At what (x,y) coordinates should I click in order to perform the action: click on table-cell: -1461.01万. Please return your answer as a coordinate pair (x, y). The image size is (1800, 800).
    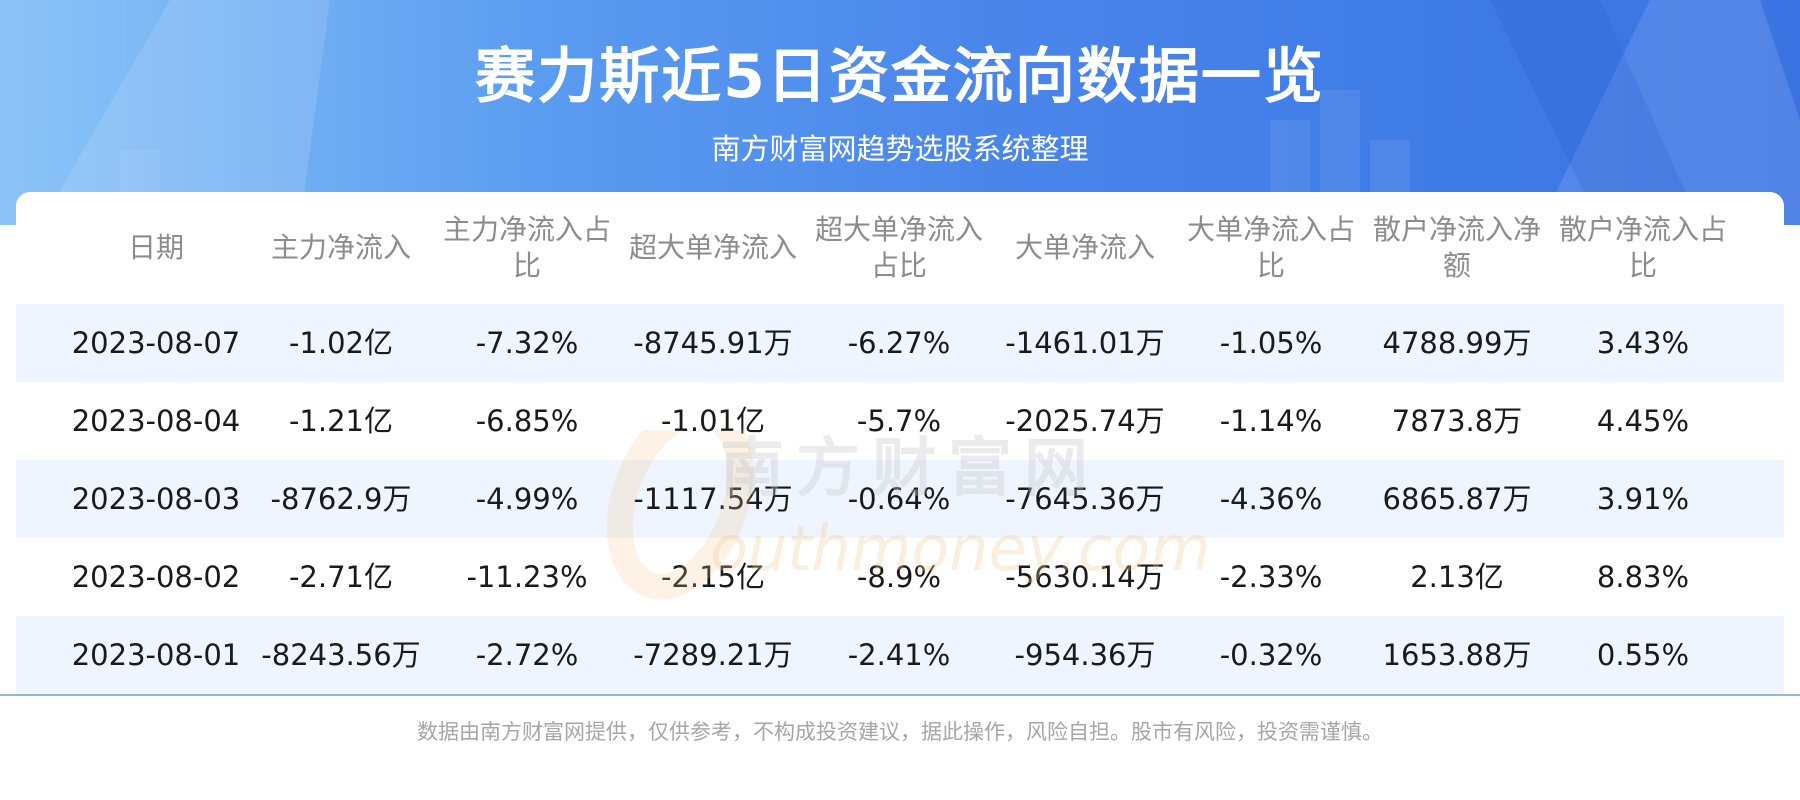
    Looking at the image, I should click on (1085, 343).